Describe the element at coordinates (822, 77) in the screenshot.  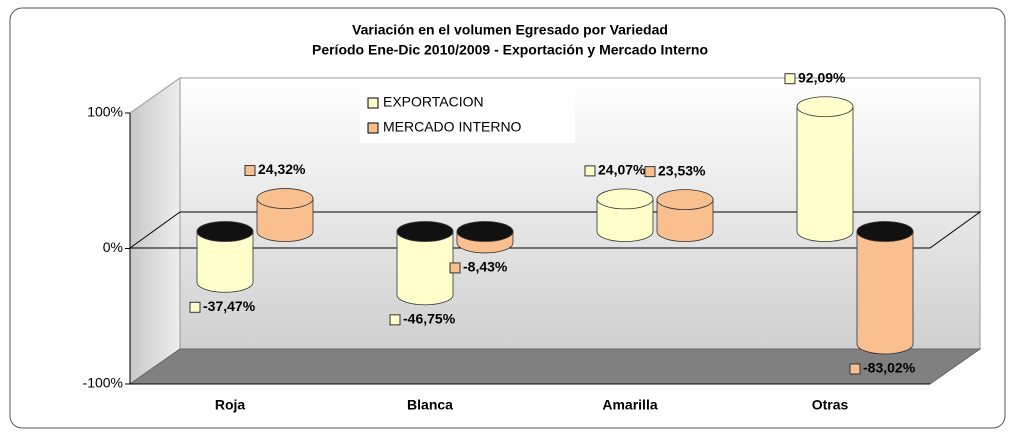
I see `value-label: 92,09%` at that location.